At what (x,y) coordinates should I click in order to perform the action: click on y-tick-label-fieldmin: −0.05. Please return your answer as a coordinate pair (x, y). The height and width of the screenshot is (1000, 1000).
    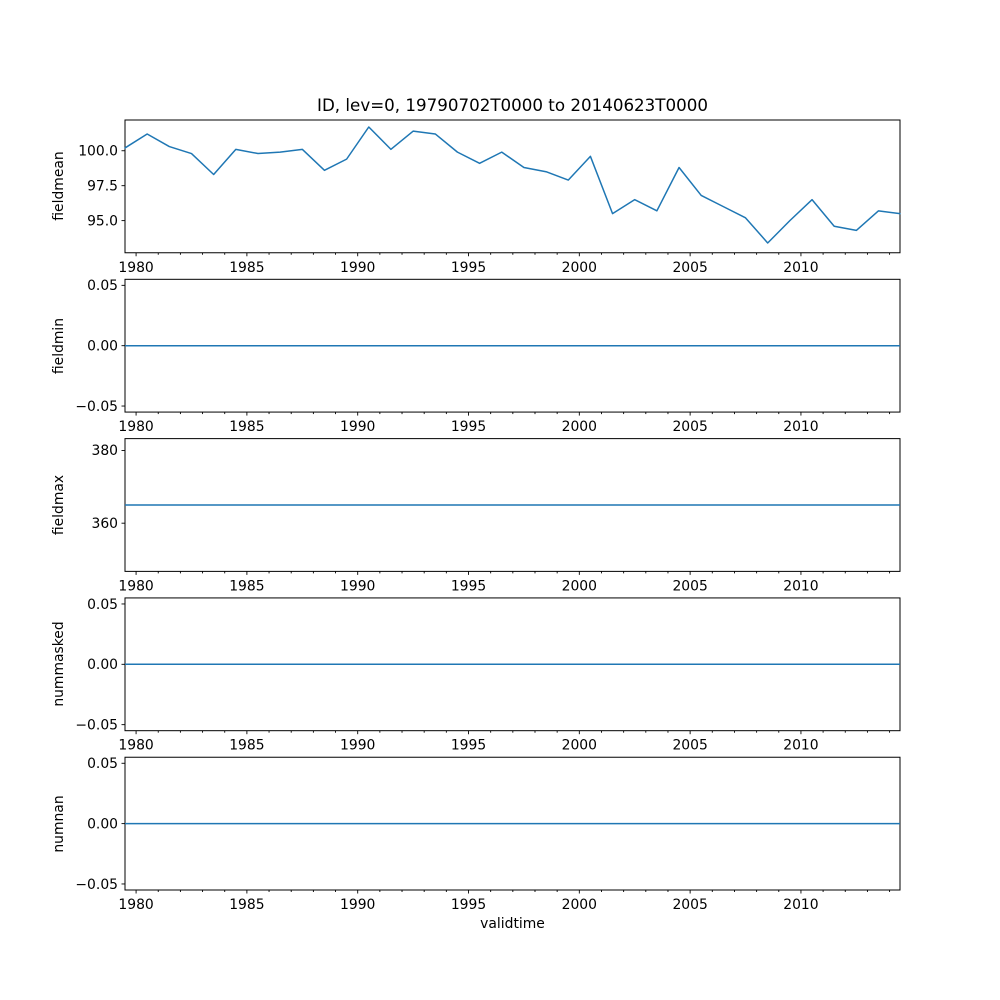
    Looking at the image, I should click on (96, 407).